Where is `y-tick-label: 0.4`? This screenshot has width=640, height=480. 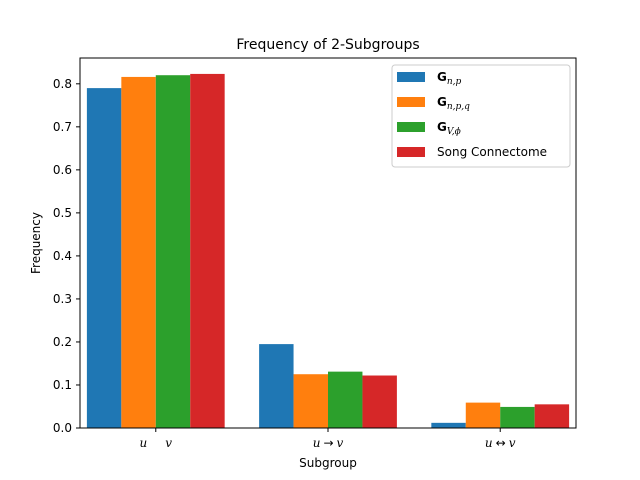 y-tick-label: 0.4 is located at coordinates (62, 256).